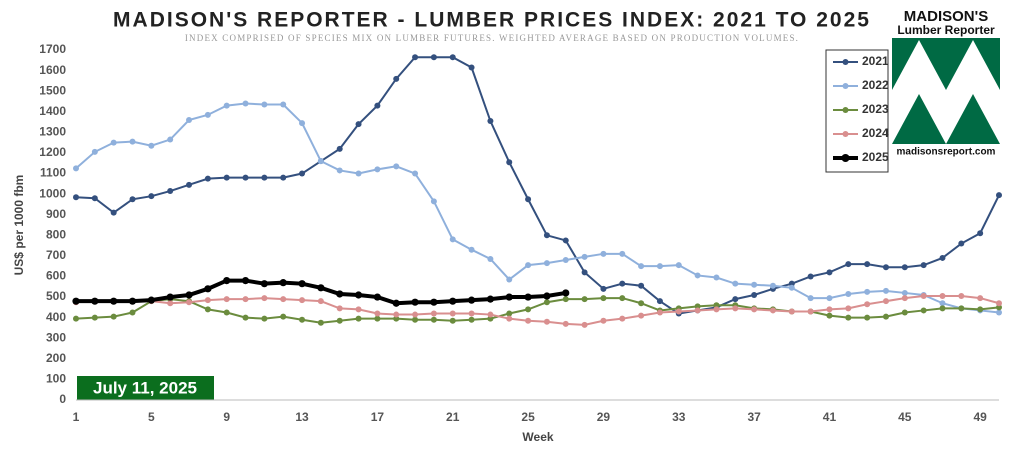 The image size is (1024, 456). Describe the element at coordinates (875, 133) in the screenshot. I see `legend-label: 2024` at that location.